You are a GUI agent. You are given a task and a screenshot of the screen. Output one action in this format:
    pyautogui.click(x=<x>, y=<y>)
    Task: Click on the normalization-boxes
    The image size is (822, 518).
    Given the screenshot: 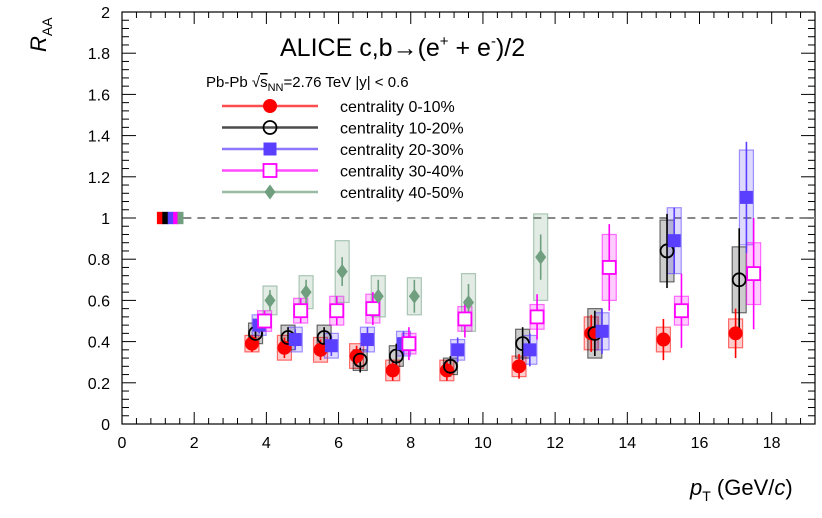 What is the action you would take?
    pyautogui.click(x=170, y=218)
    